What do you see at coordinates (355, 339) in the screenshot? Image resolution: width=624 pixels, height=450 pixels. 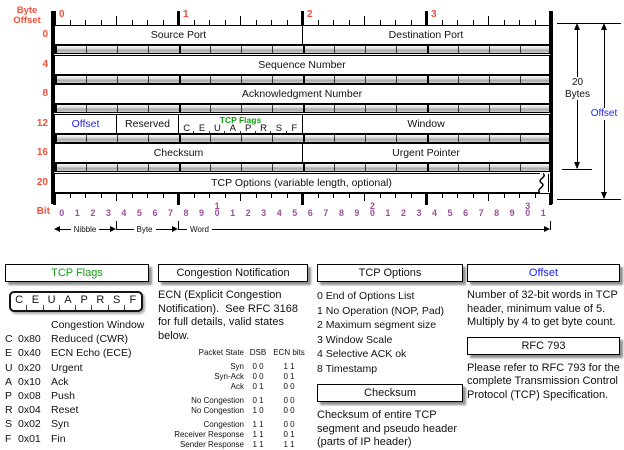 I see `tcp-option-item: 3 Window Scale` at bounding box center [355, 339].